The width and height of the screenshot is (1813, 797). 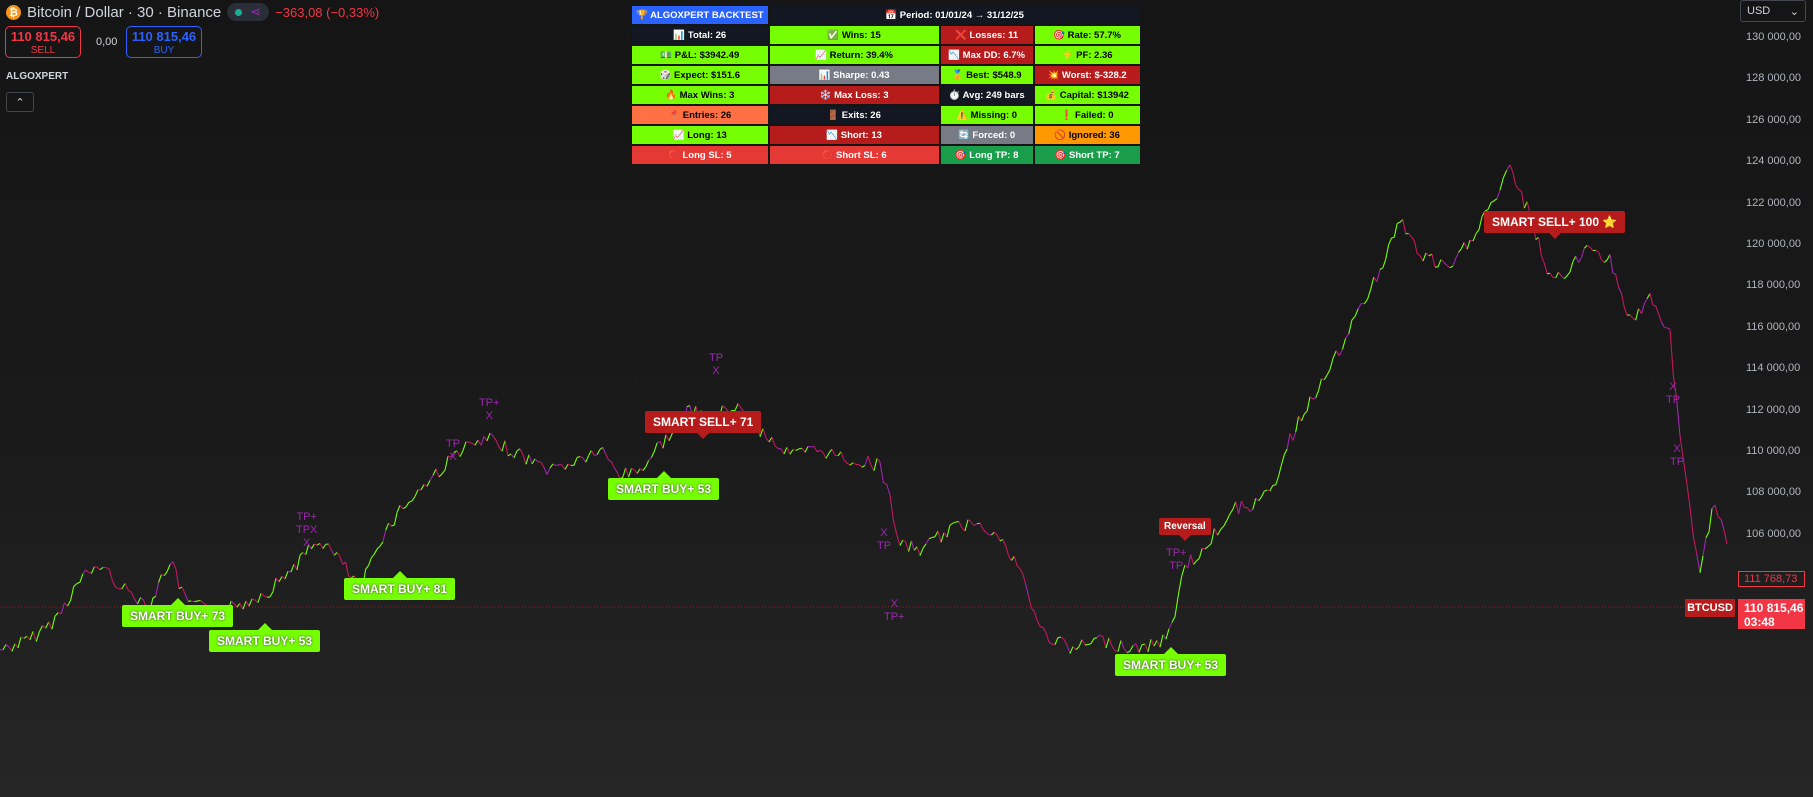 I want to click on smart-buy-signal: SMART BUY+ 81, so click(x=400, y=585).